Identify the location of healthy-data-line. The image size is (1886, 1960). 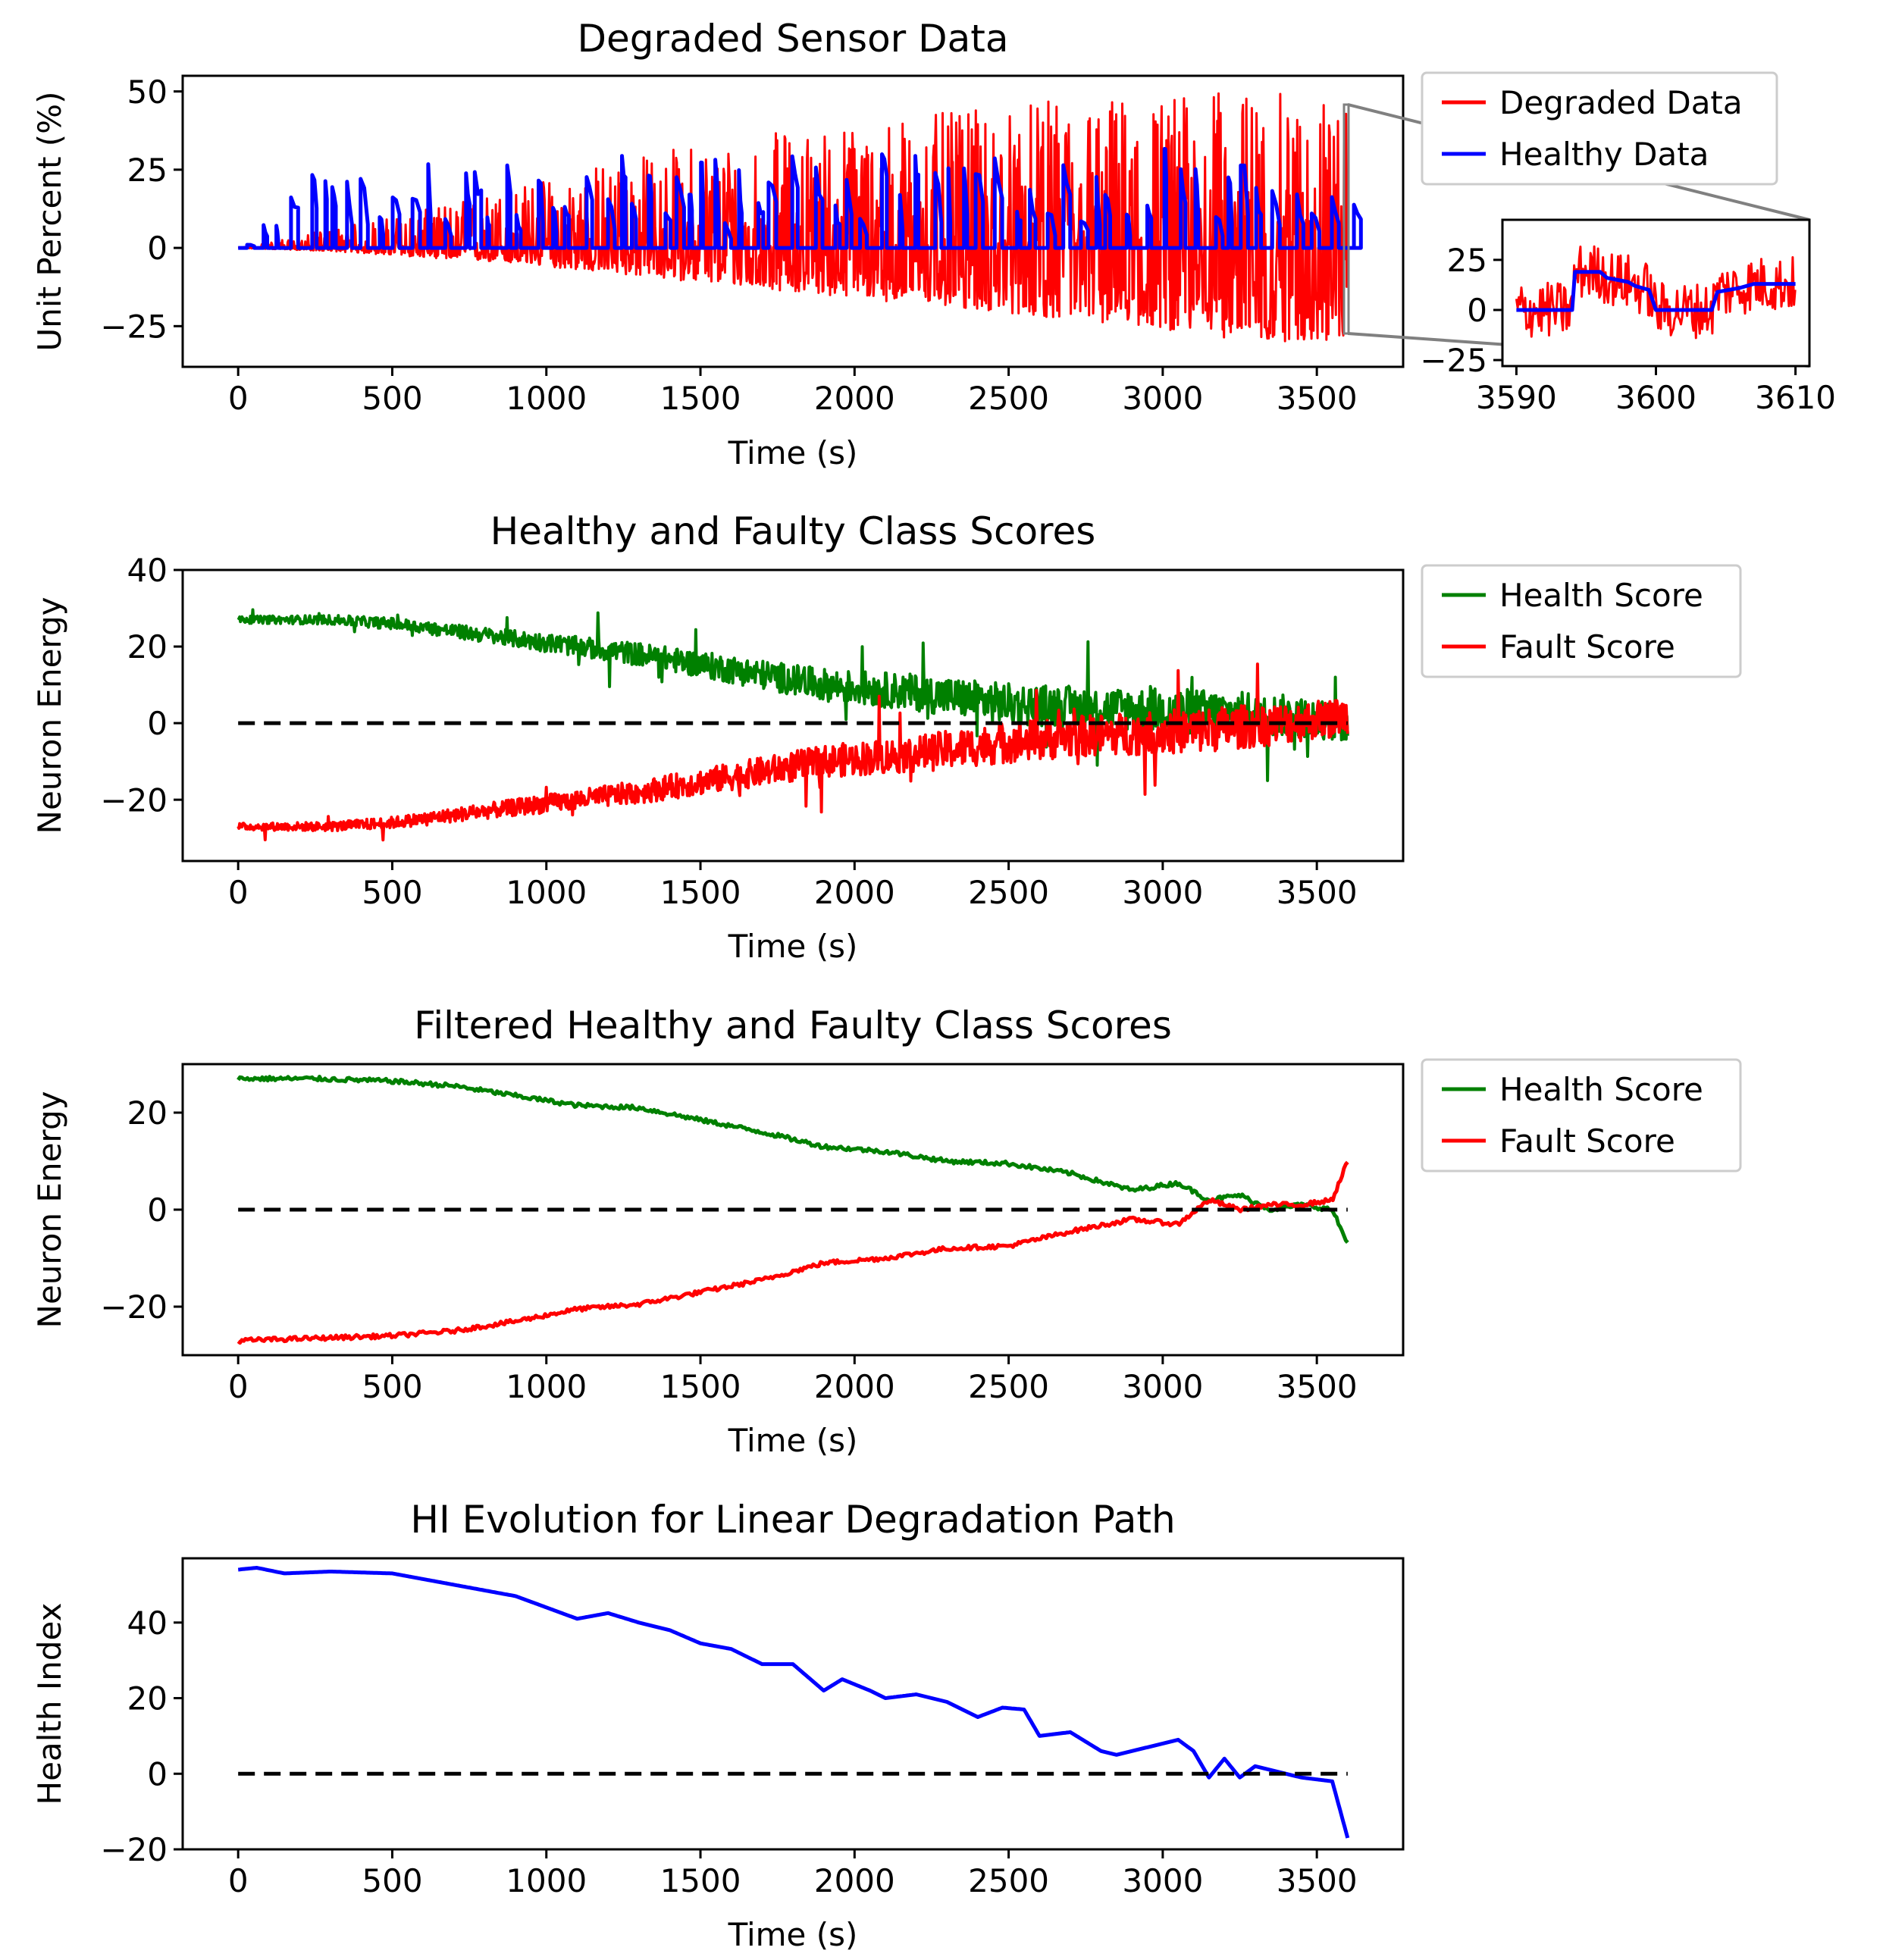
(800, 198).